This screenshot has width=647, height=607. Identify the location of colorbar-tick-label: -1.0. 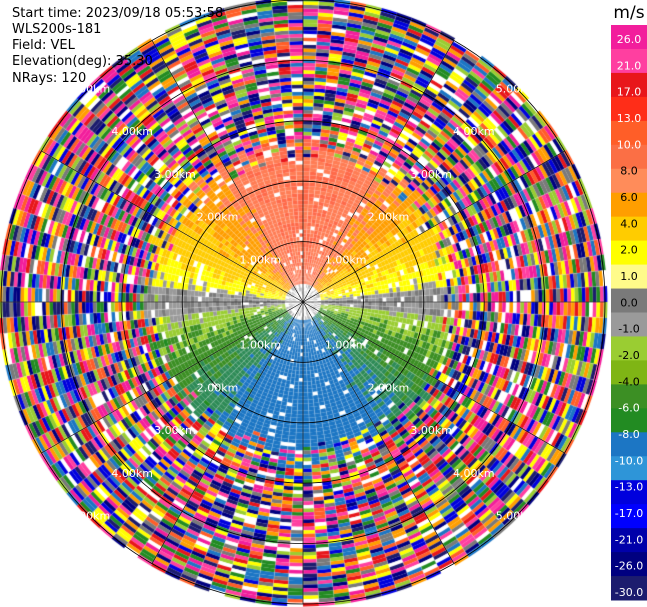
(628, 329).